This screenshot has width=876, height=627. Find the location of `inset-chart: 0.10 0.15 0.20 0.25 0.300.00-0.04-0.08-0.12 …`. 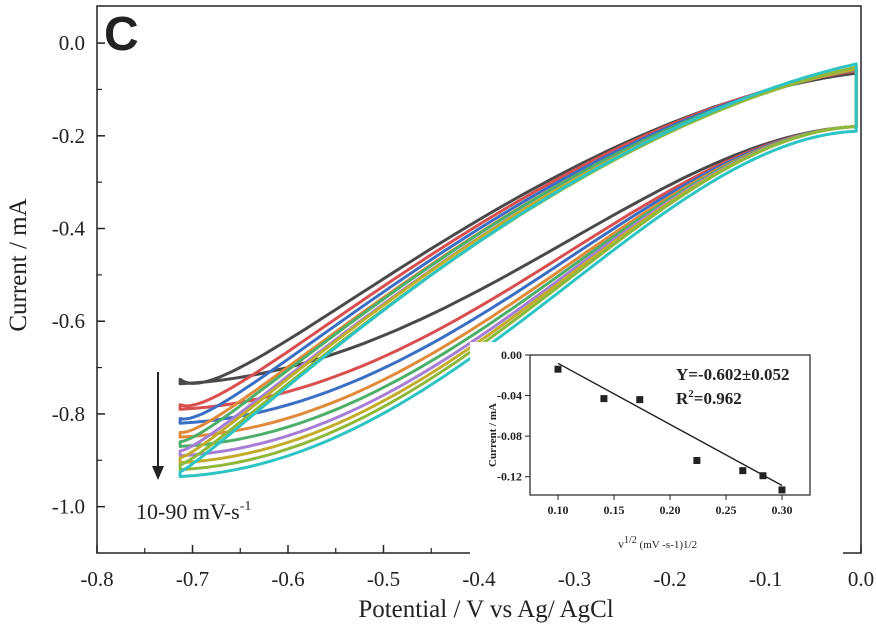

inset-chart: 0.10 0.15 0.20 0.25 0.300.00-0.04-0.08-0.12 … is located at coordinates (656, 448).